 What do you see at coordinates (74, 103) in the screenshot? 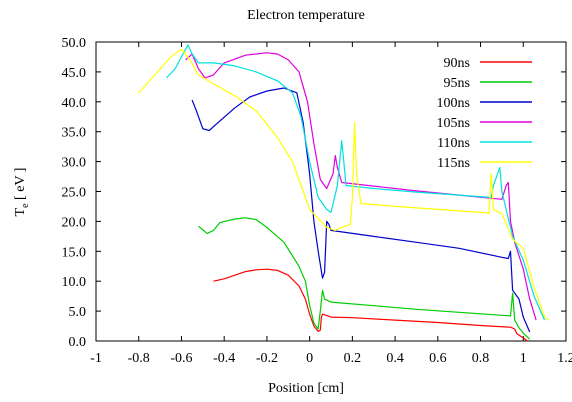
I see `y-tick-label: 40.0` at bounding box center [74, 103].